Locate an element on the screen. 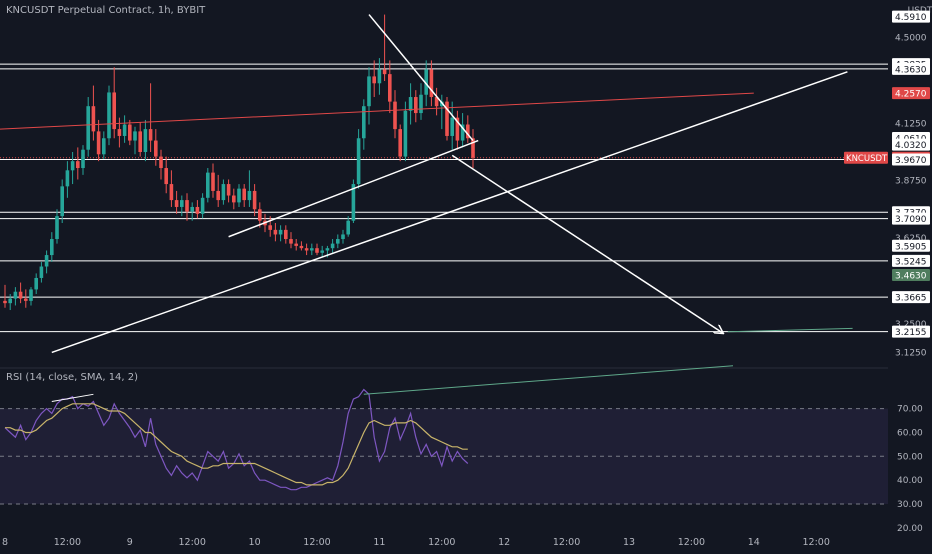 The height and width of the screenshot is (554, 932). chart-header: KNCUSDT Perpetual Contract, 1h, BYBIT is located at coordinates (106, 10).